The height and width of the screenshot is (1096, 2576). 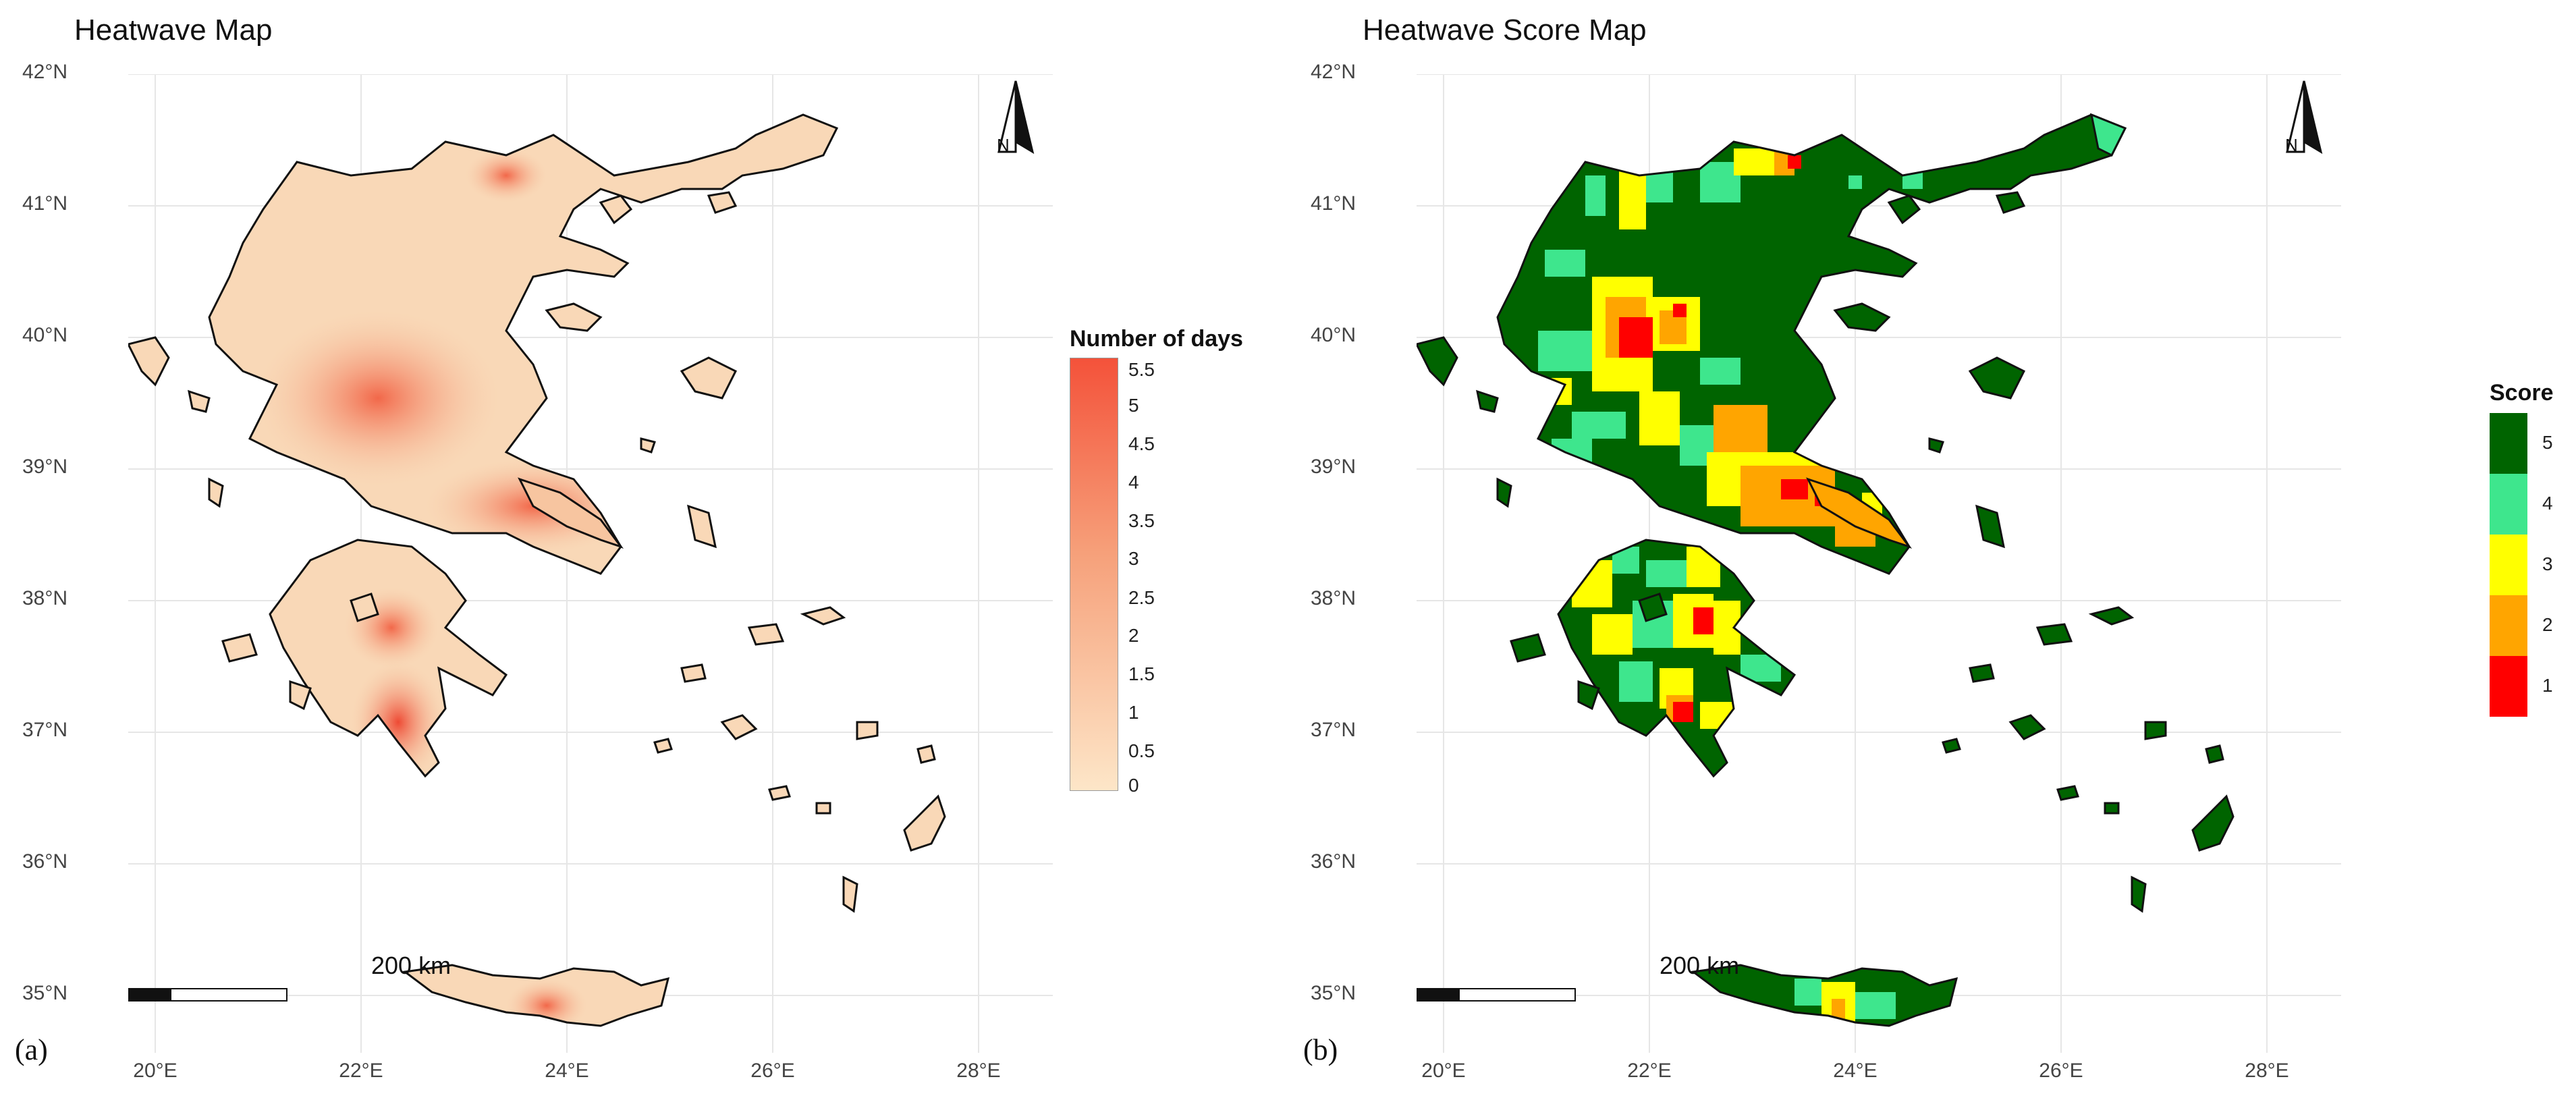 What do you see at coordinates (1141, 443) in the screenshot?
I see `legend-tick: 4.5` at bounding box center [1141, 443].